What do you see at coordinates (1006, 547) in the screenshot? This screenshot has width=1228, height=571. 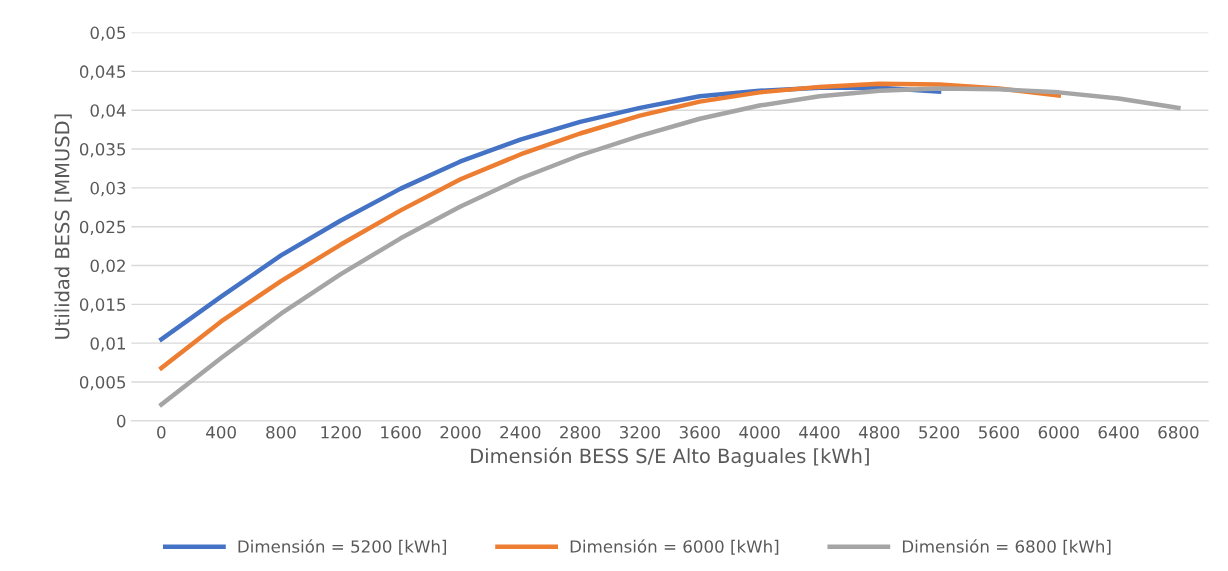 I see `legend-label: Dimensión = 6800 [kWh]` at bounding box center [1006, 547].